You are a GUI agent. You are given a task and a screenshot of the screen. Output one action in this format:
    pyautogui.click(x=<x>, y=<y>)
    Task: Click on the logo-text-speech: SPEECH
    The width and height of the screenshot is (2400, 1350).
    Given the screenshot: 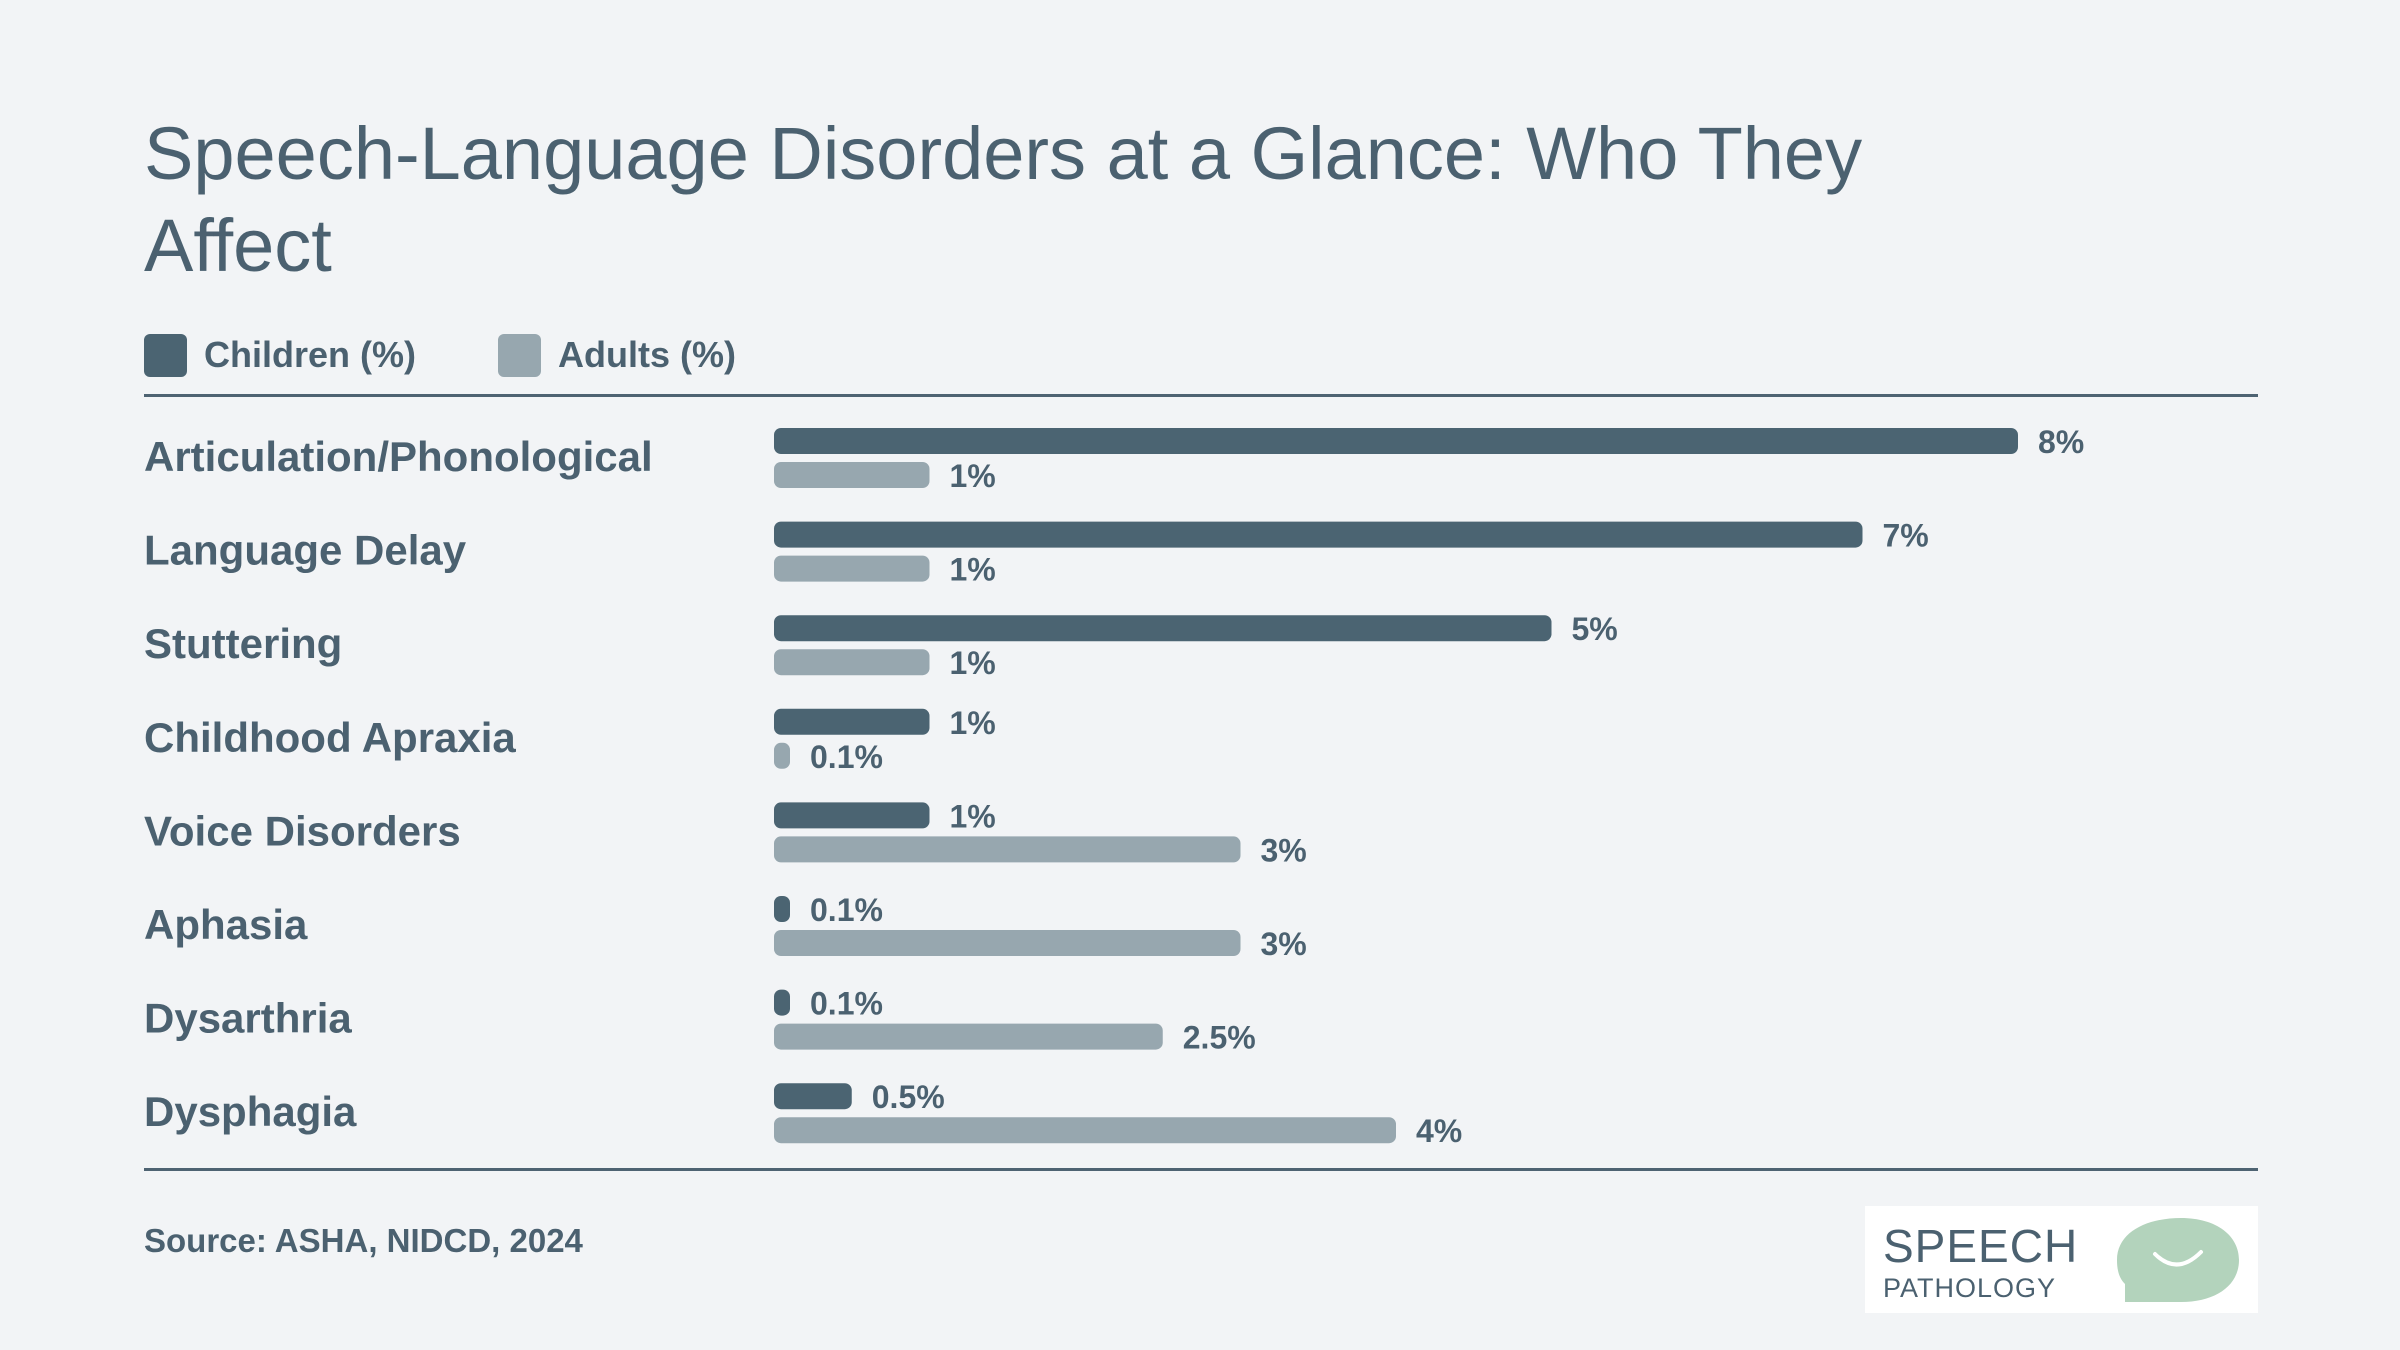 What is the action you would take?
    pyautogui.click(x=1981, y=1246)
    